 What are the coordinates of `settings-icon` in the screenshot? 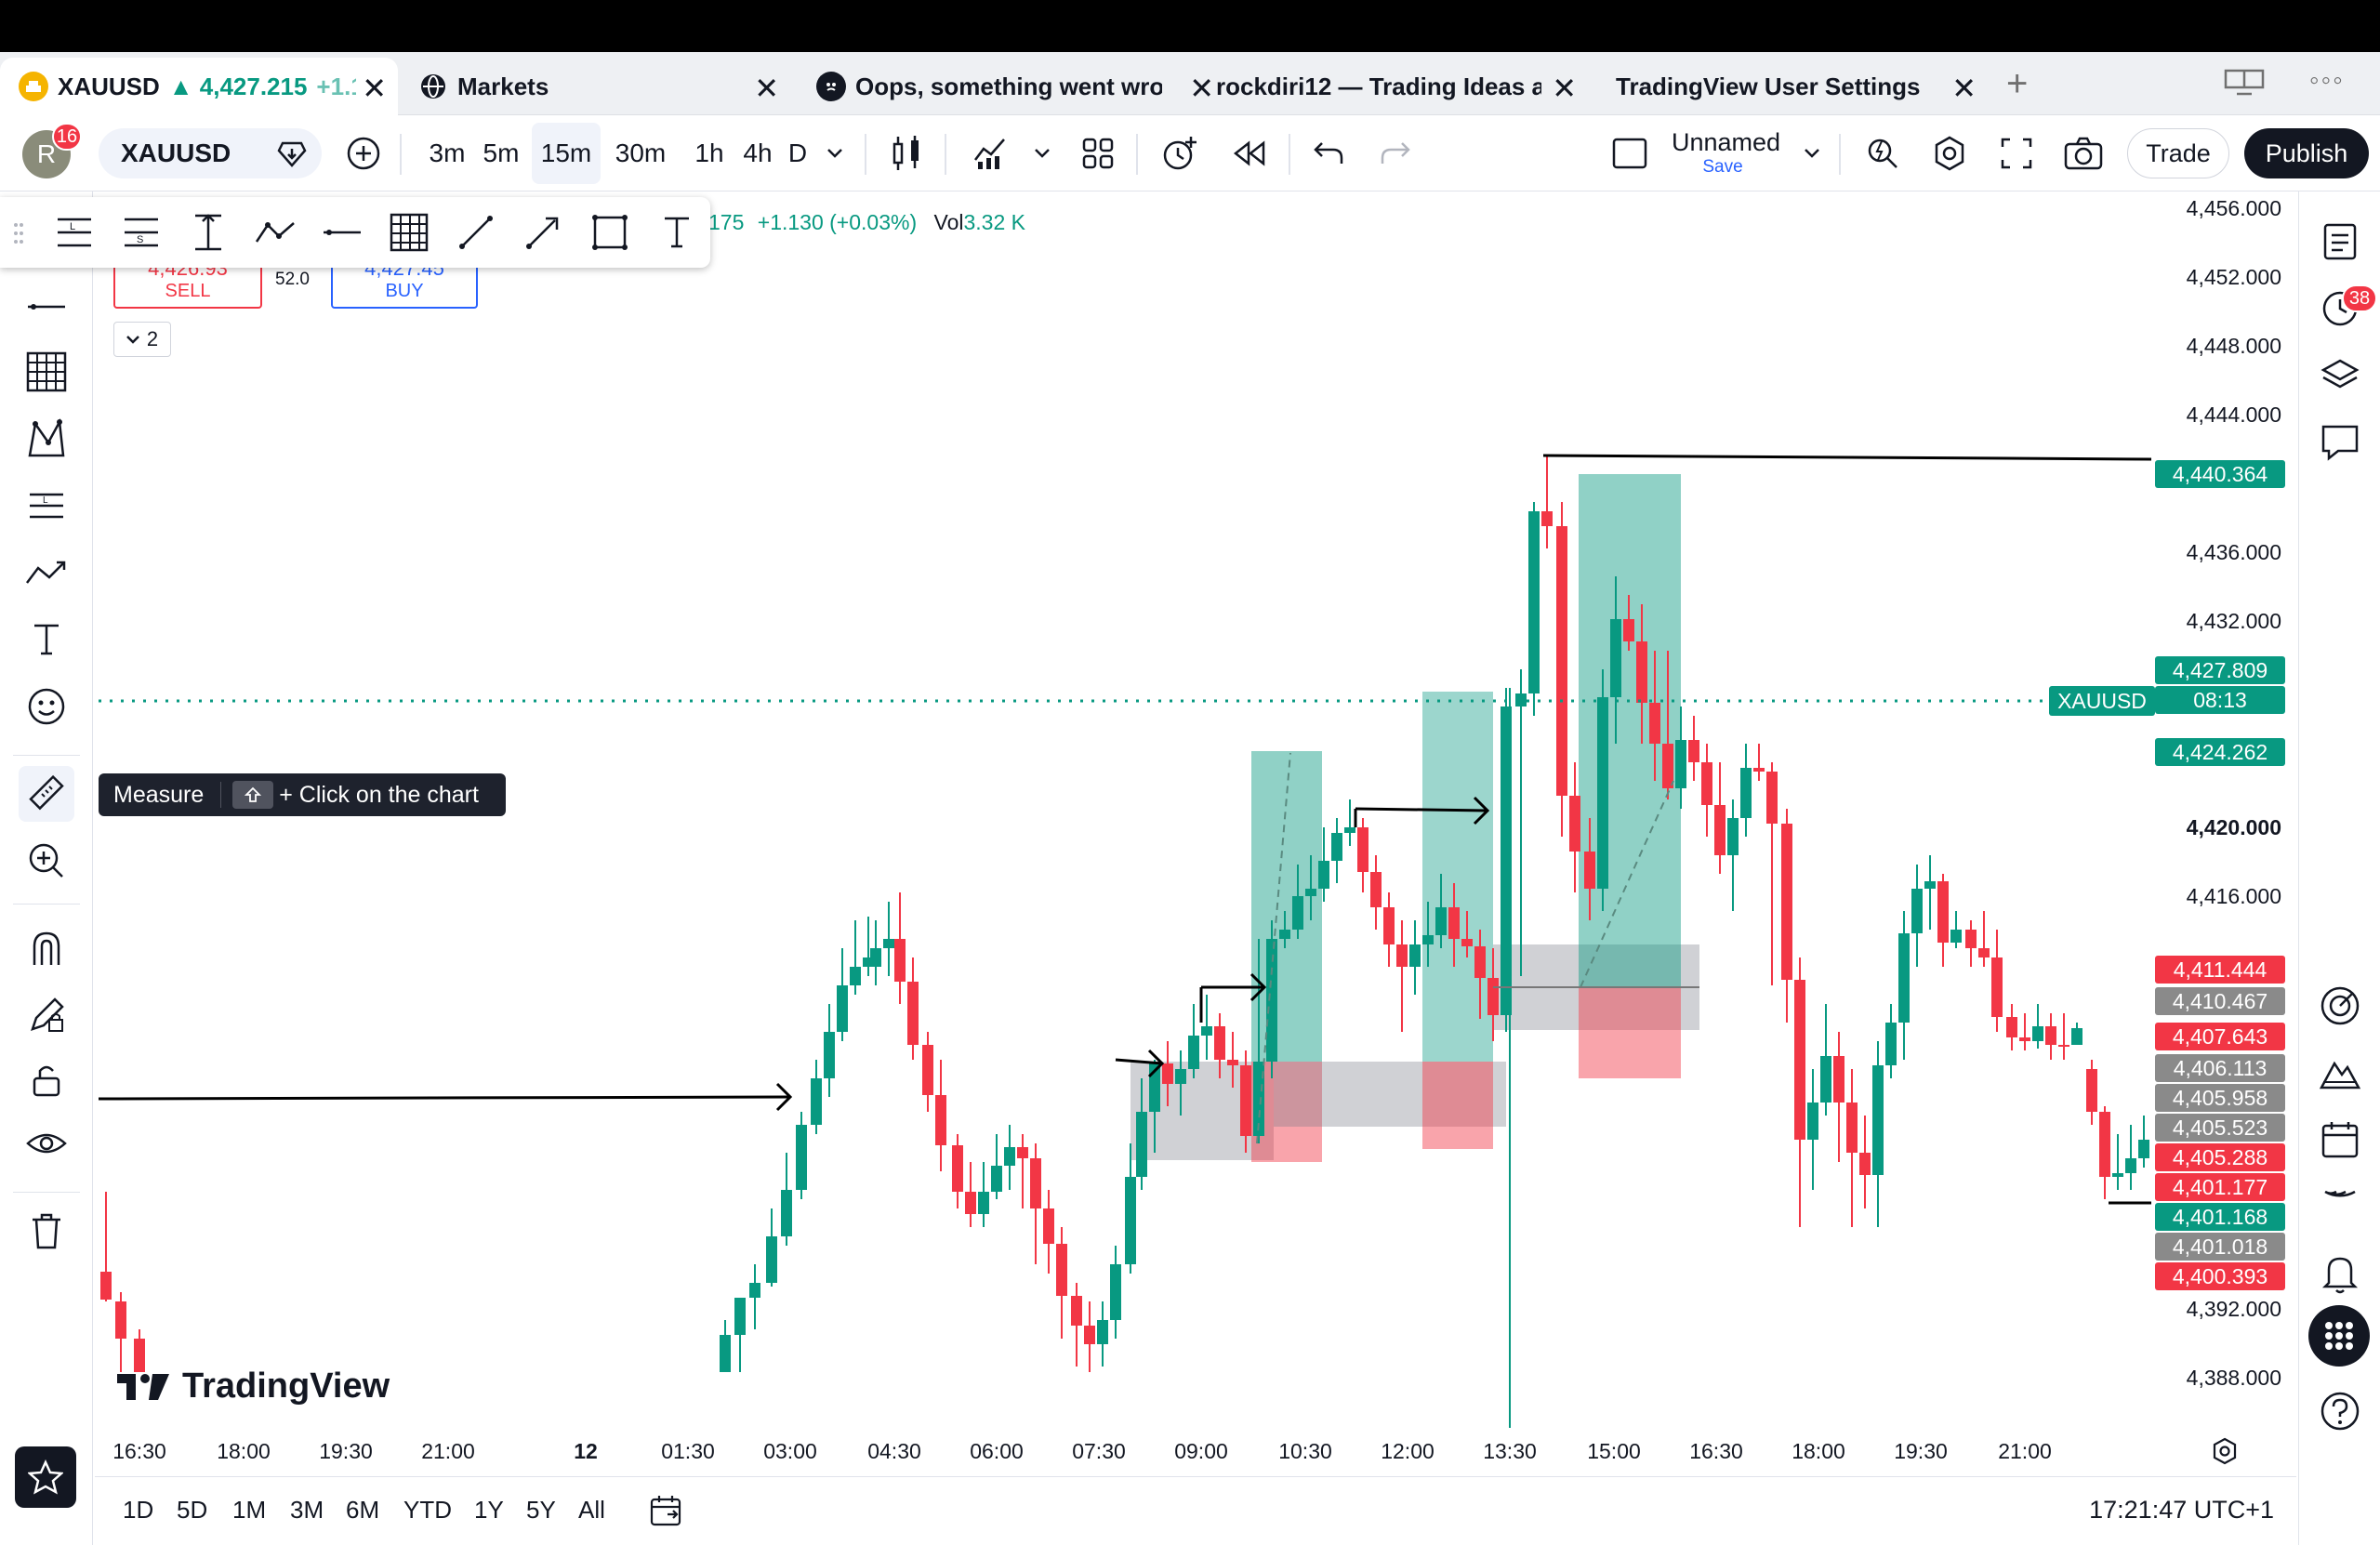 It's located at (1949, 153).